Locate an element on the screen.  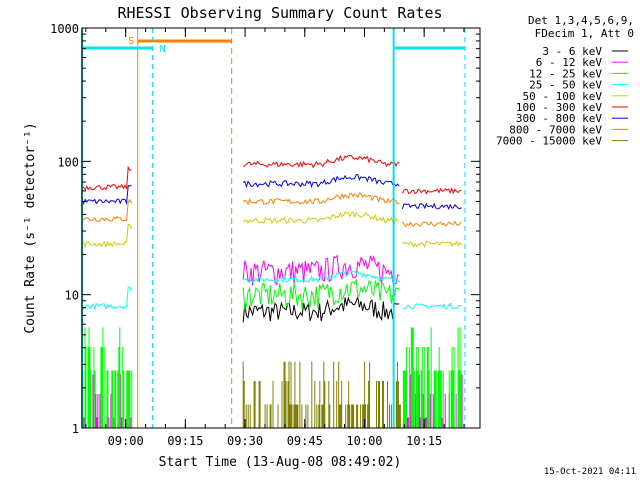
timestamp: 15-Oct-2021 04:11 is located at coordinates (590, 472).